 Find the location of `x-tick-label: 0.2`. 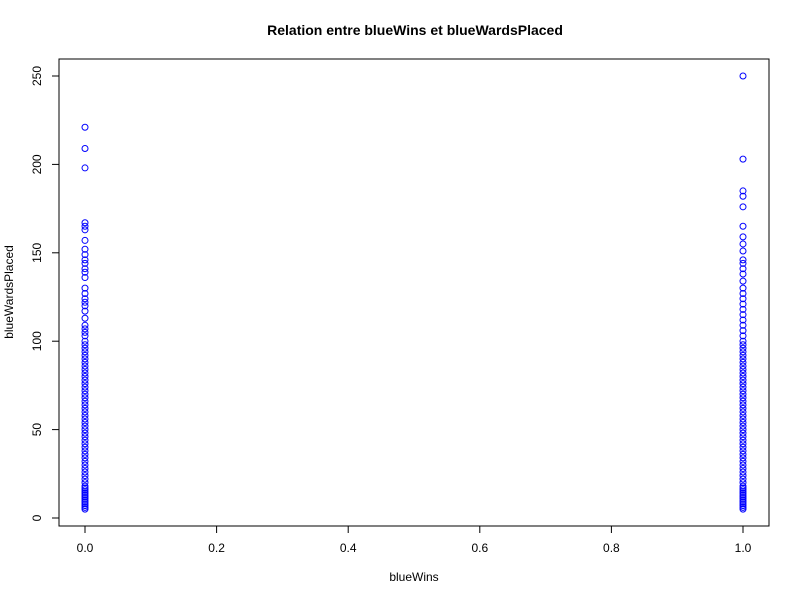

x-tick-label: 0.2 is located at coordinates (216, 548).